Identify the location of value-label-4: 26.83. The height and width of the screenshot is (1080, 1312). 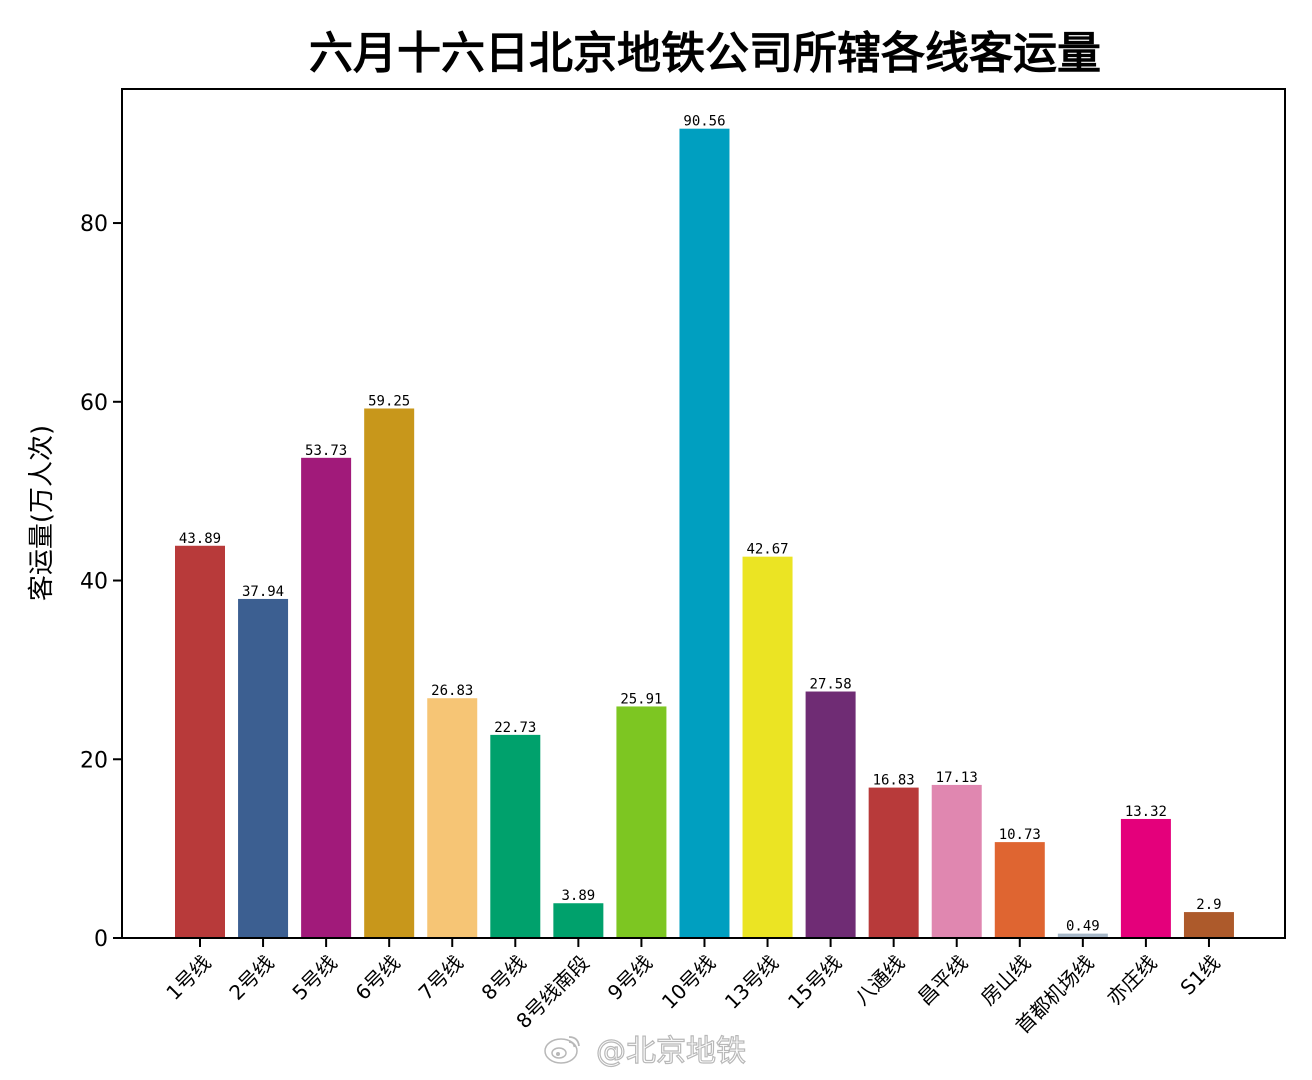
(452, 691).